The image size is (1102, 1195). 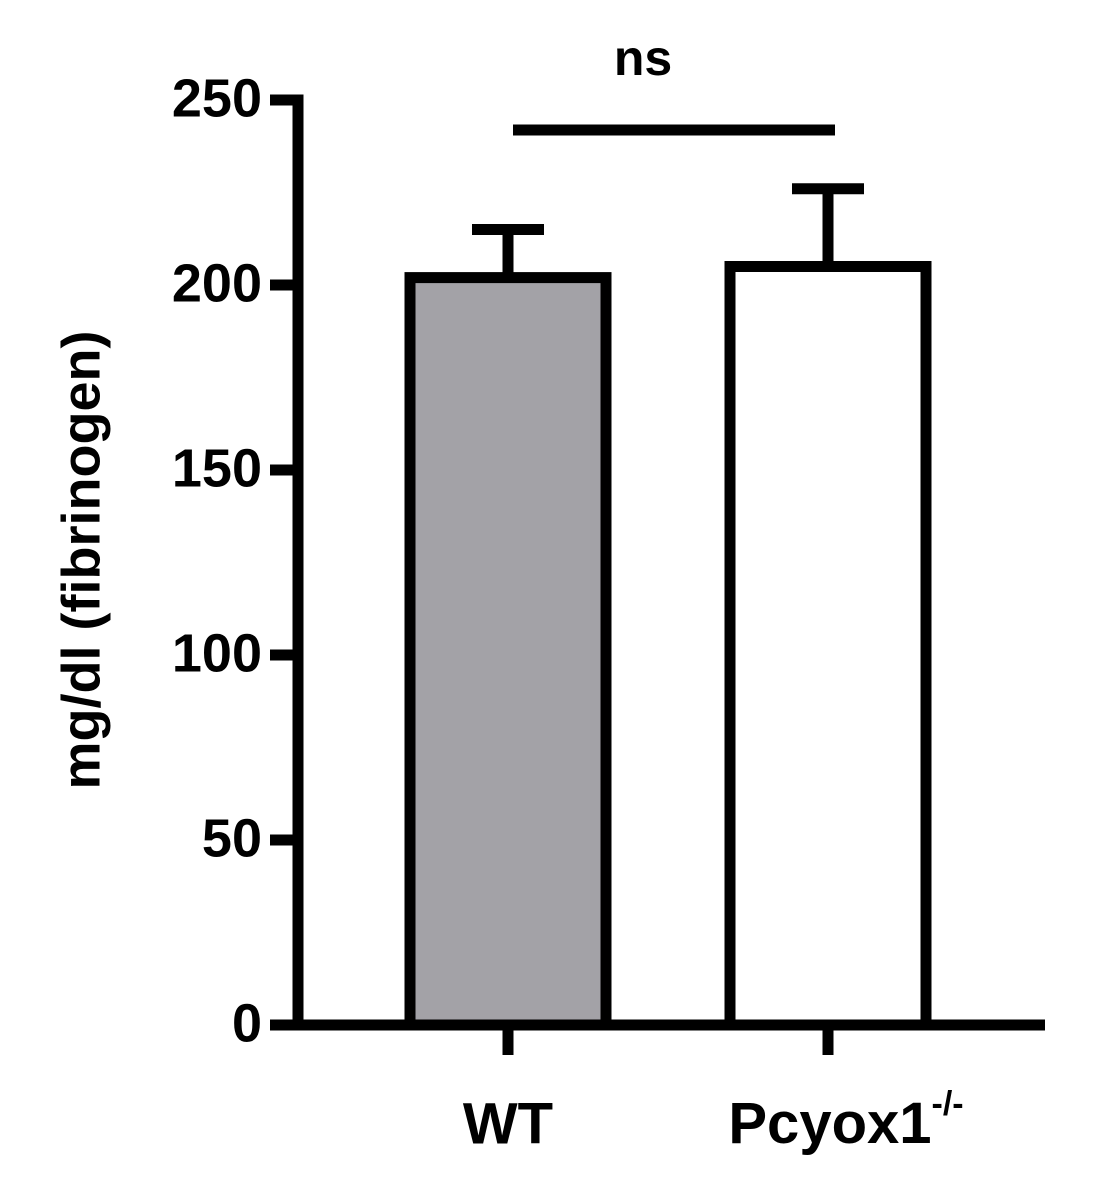 What do you see at coordinates (217, 653) in the screenshot?
I see `y-tick-label: 100` at bounding box center [217, 653].